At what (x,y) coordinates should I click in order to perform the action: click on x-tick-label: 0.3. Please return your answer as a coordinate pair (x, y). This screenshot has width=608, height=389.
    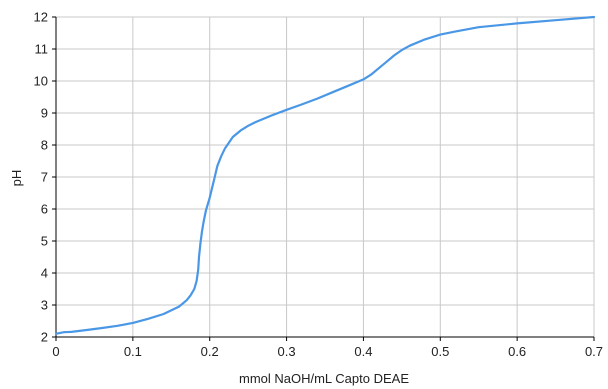
    Looking at the image, I should click on (287, 351).